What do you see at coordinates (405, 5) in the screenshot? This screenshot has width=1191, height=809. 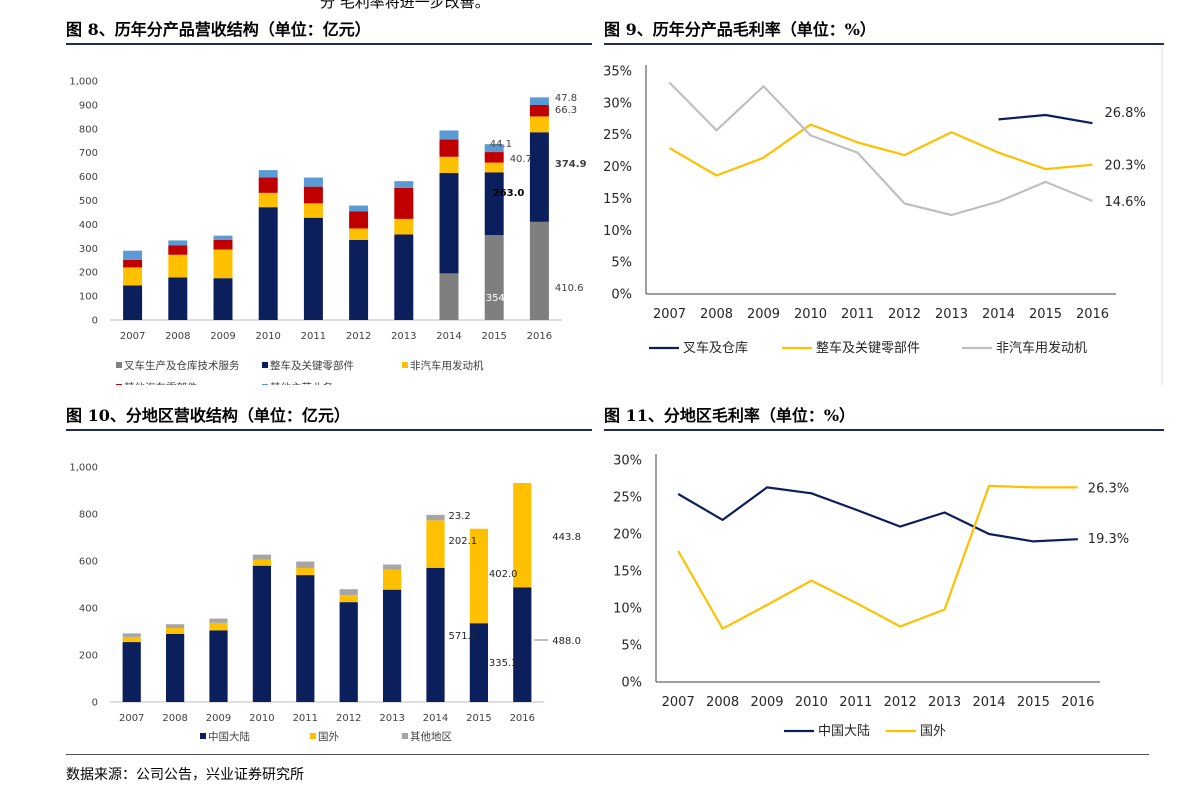 I see `top-text-fragment: 分 毛利率将进一步改善。` at bounding box center [405, 5].